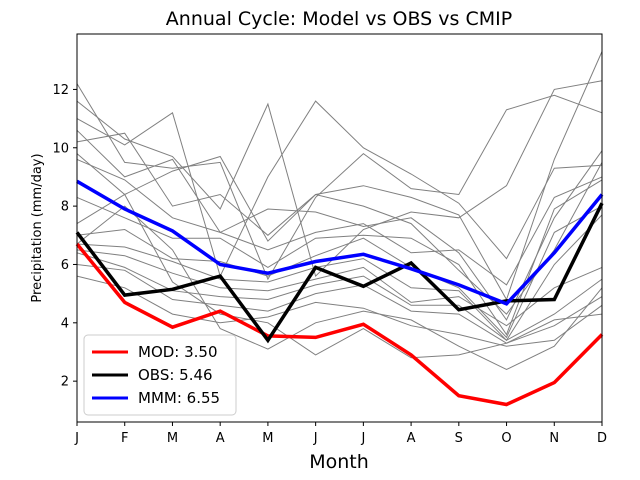 This screenshot has width=640, height=480. I want to click on x-tick-label: N, so click(554, 438).